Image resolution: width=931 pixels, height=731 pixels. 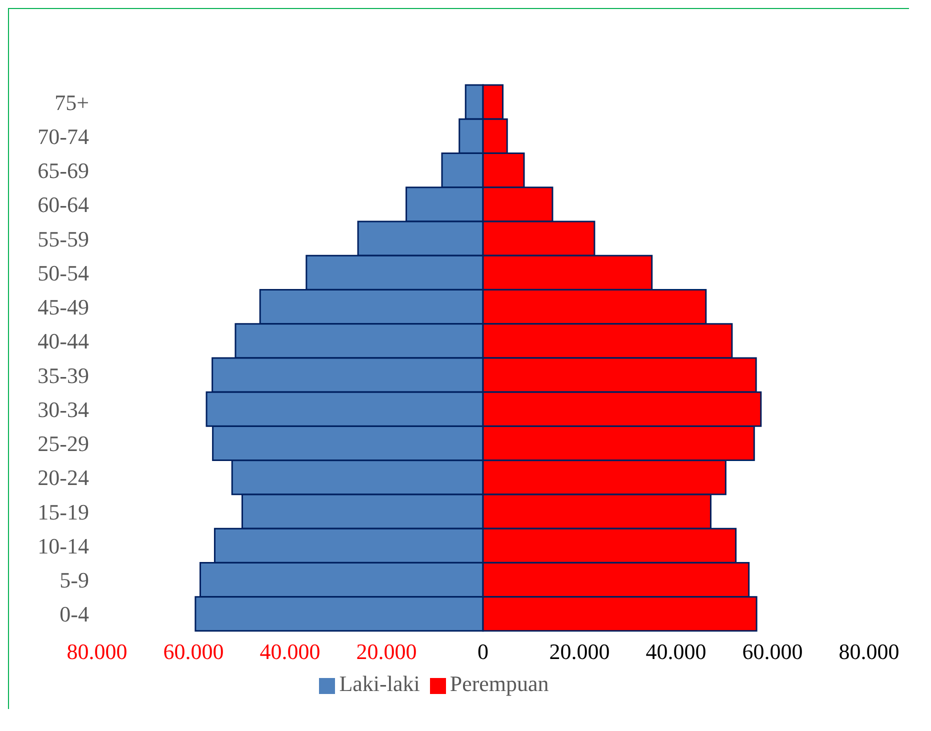 I want to click on y-tick-label: 50-54, so click(x=63, y=273).